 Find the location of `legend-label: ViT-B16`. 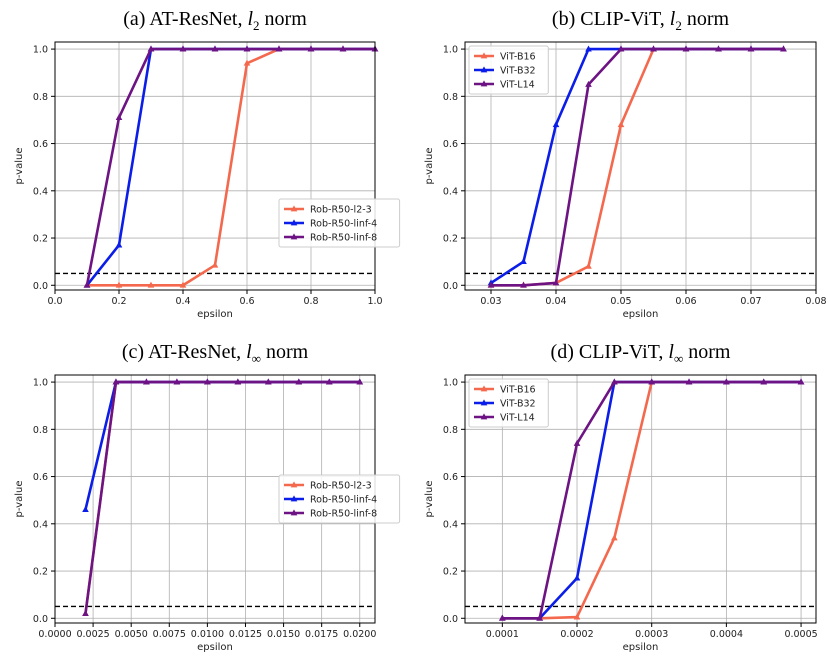

legend-label: ViT-B16 is located at coordinates (518, 390).